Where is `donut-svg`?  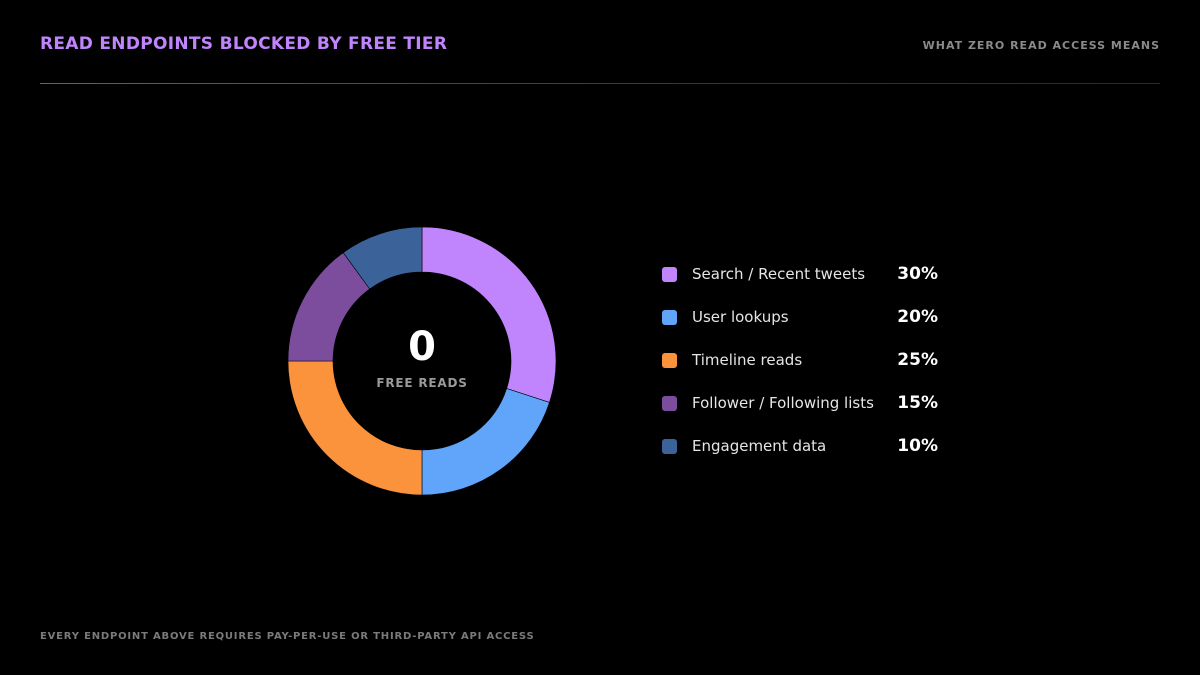 donut-svg is located at coordinates (422, 361).